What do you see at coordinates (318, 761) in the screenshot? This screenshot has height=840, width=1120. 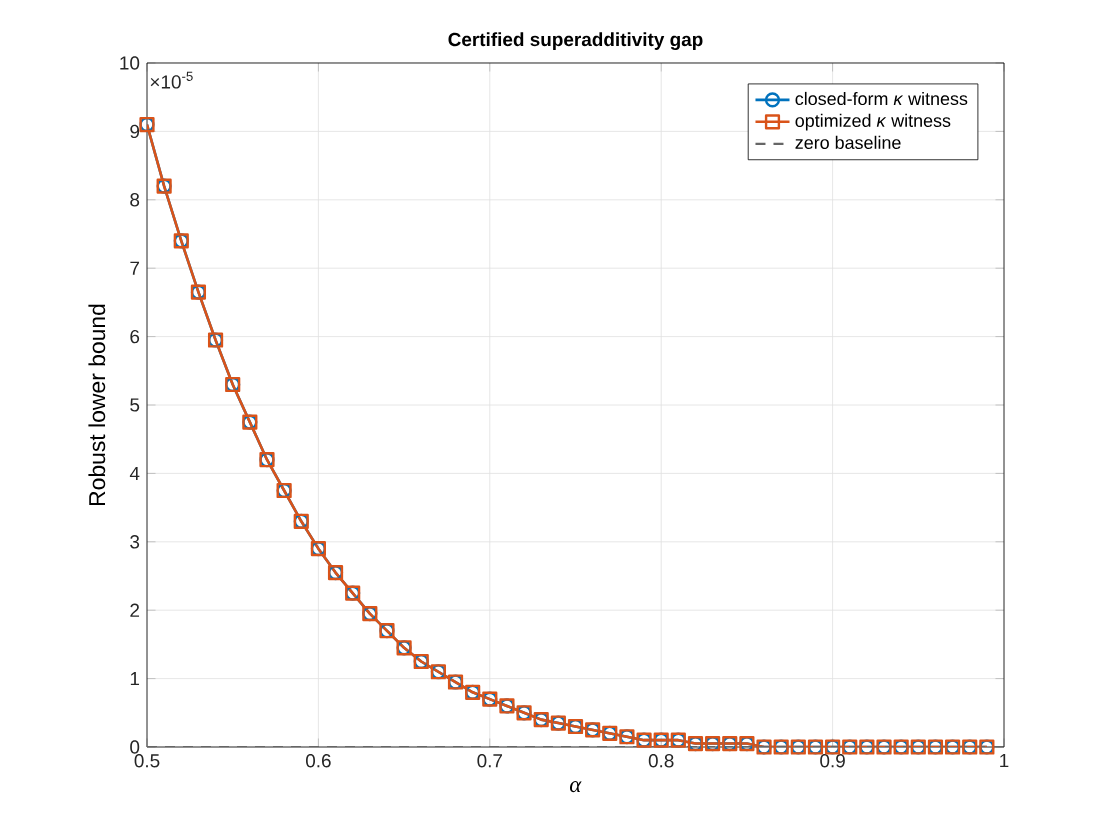 I see `x-tick-label: 0.6` at bounding box center [318, 761].